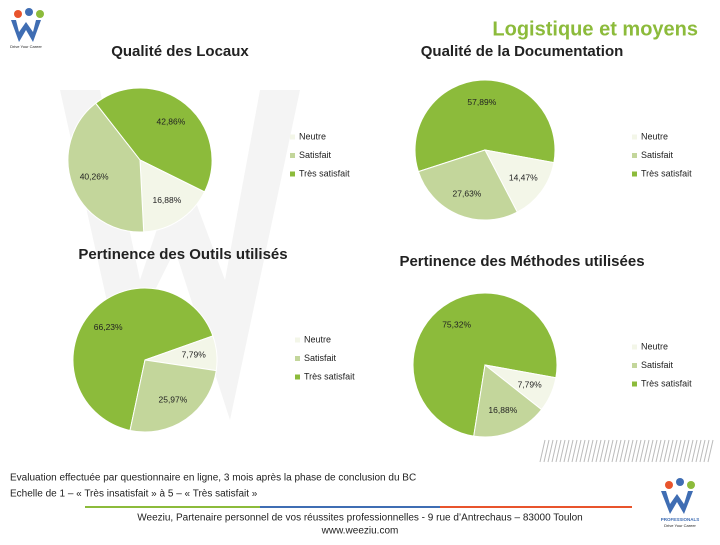  What do you see at coordinates (360, 531) in the screenshot?
I see `footer-url: www.weeziu.com` at bounding box center [360, 531].